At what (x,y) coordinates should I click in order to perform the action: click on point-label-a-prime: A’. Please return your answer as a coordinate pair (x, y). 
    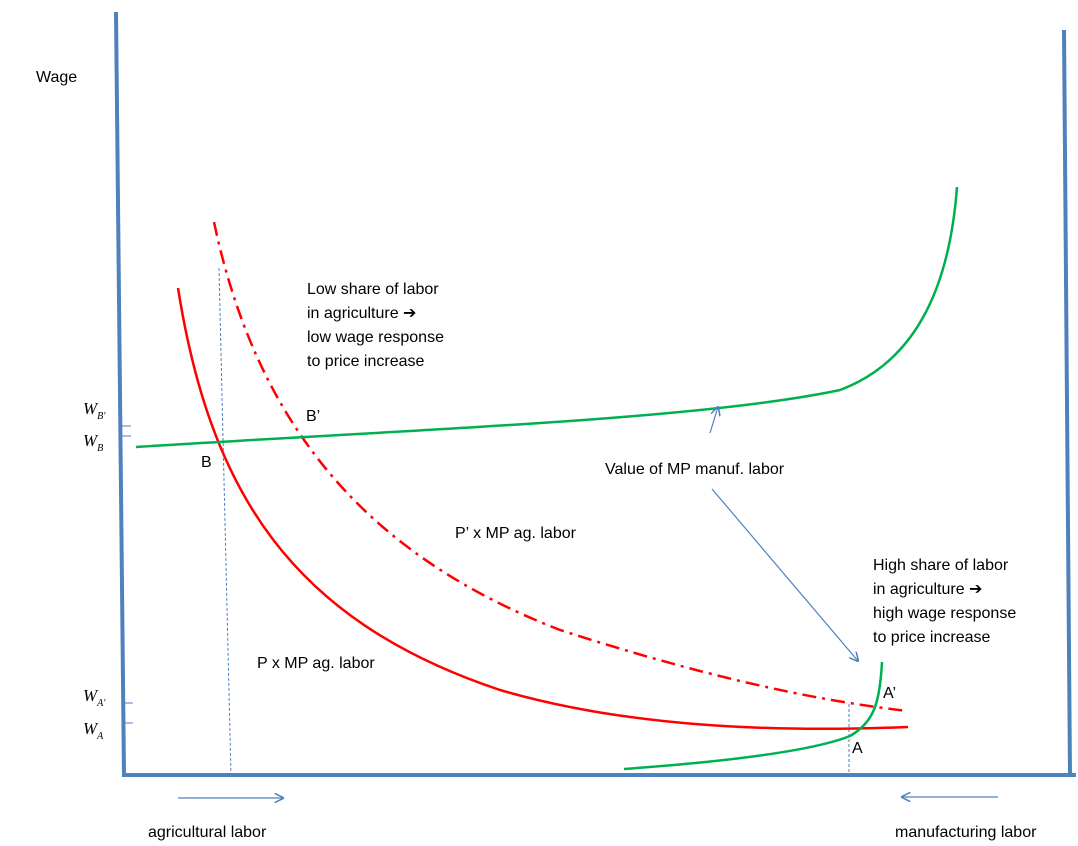
    Looking at the image, I should click on (889, 693).